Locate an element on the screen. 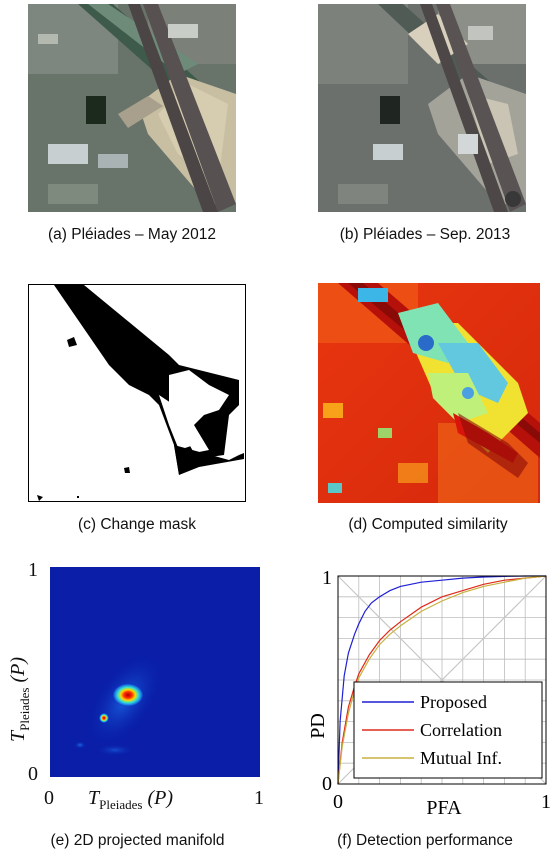  manifold-x-tick-1: 1 is located at coordinates (259, 798).